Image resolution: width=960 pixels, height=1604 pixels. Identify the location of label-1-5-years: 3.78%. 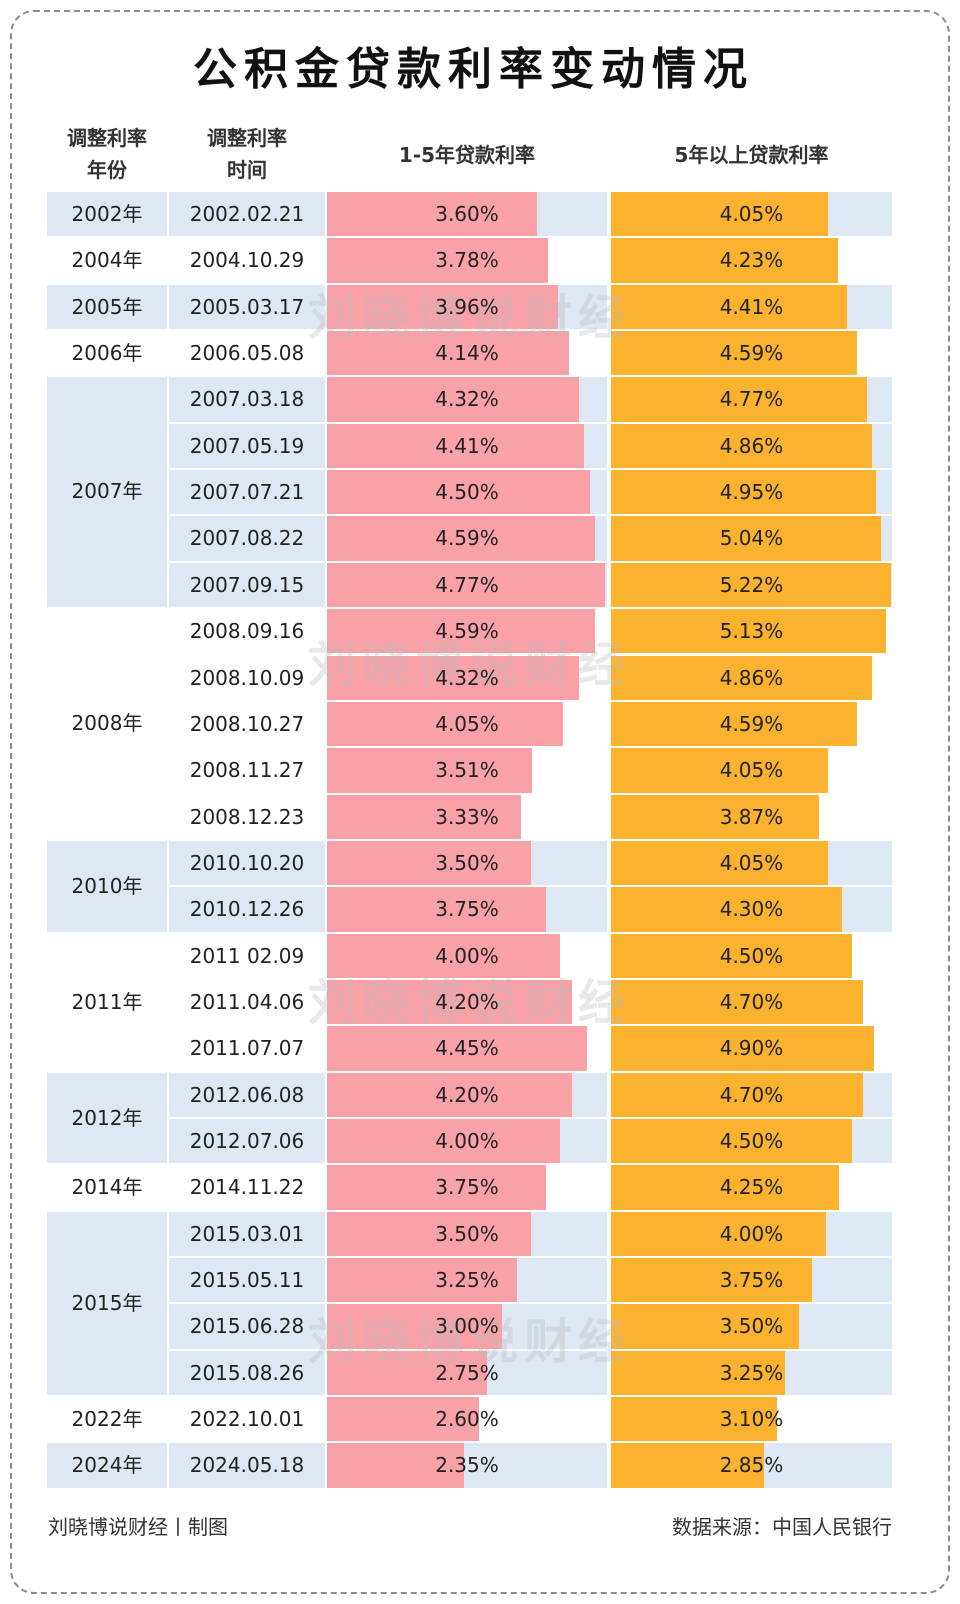
(467, 260).